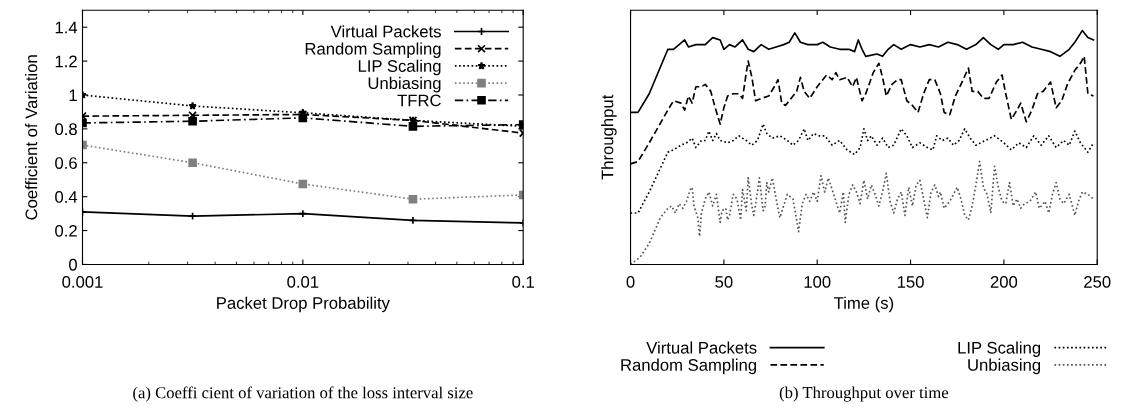 The image size is (1130, 410). What do you see at coordinates (303, 304) in the screenshot?
I see `x-axis-title: Packet Drop Probability` at bounding box center [303, 304].